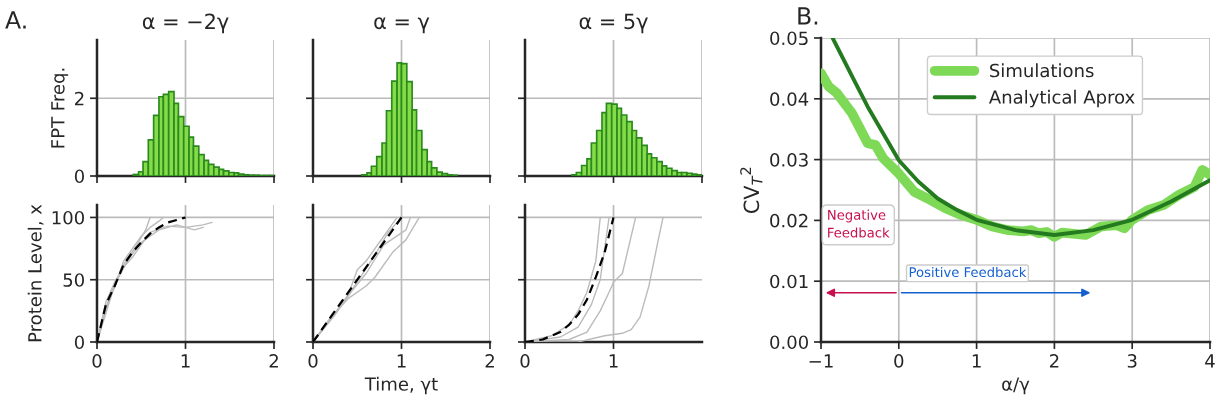 The image size is (1225, 419). I want to click on x-axis-title: Time, γt, so click(401, 385).